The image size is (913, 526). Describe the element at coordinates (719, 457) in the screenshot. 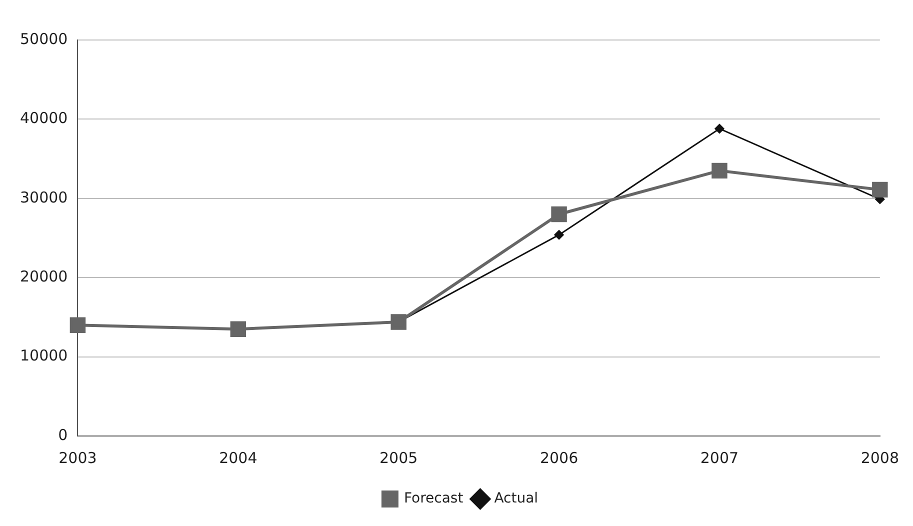

I see `x-tick-label: 2007` at that location.